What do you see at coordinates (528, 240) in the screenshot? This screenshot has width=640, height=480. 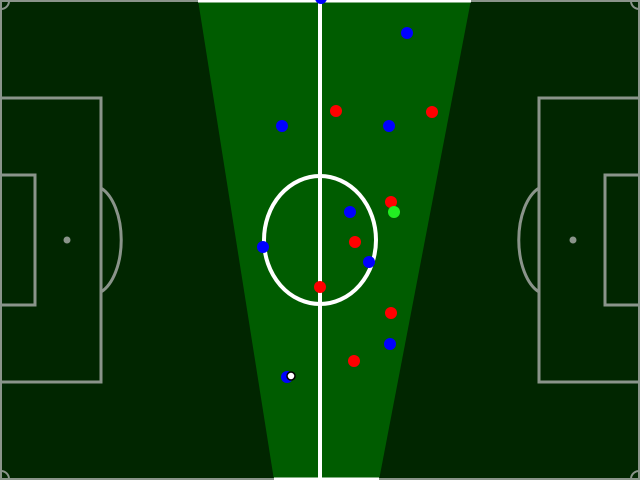 I see `right-penalty-arc` at bounding box center [528, 240].